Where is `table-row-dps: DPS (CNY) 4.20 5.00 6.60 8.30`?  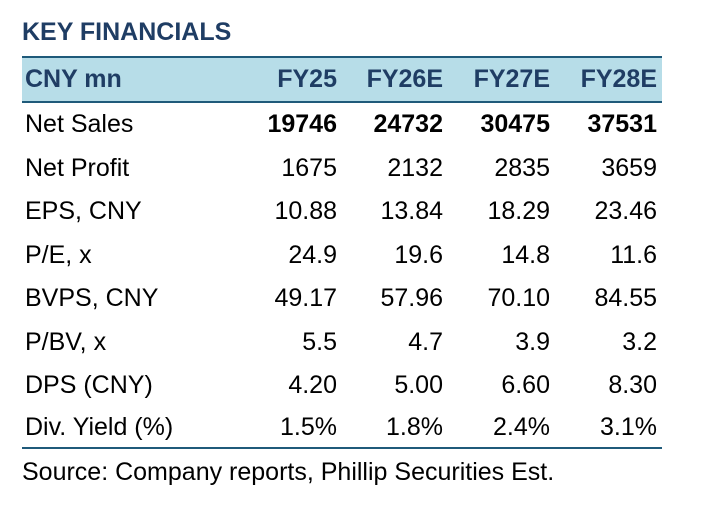 table-row-dps: DPS (CNY) 4.20 5.00 6.60 8.30 is located at coordinates (342, 386).